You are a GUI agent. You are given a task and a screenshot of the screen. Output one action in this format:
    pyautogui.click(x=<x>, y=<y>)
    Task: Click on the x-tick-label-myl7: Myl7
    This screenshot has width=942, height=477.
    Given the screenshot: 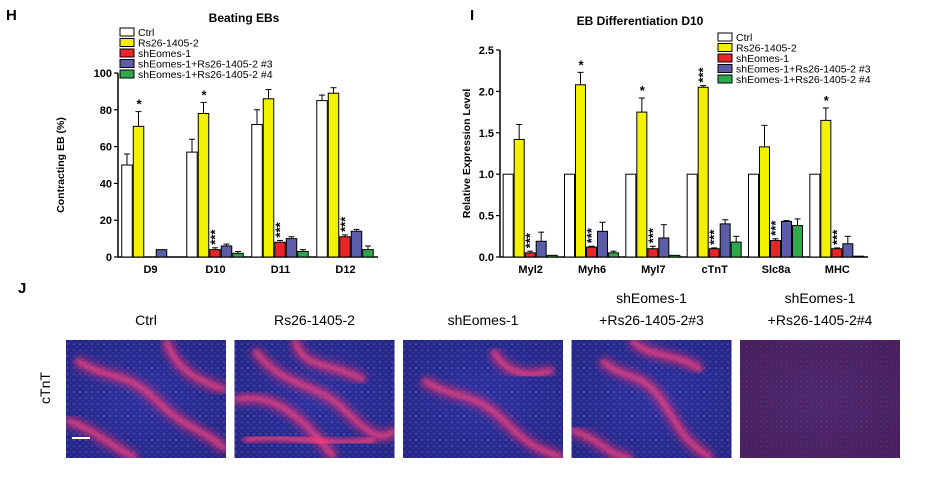 What is the action you would take?
    pyautogui.click(x=653, y=270)
    